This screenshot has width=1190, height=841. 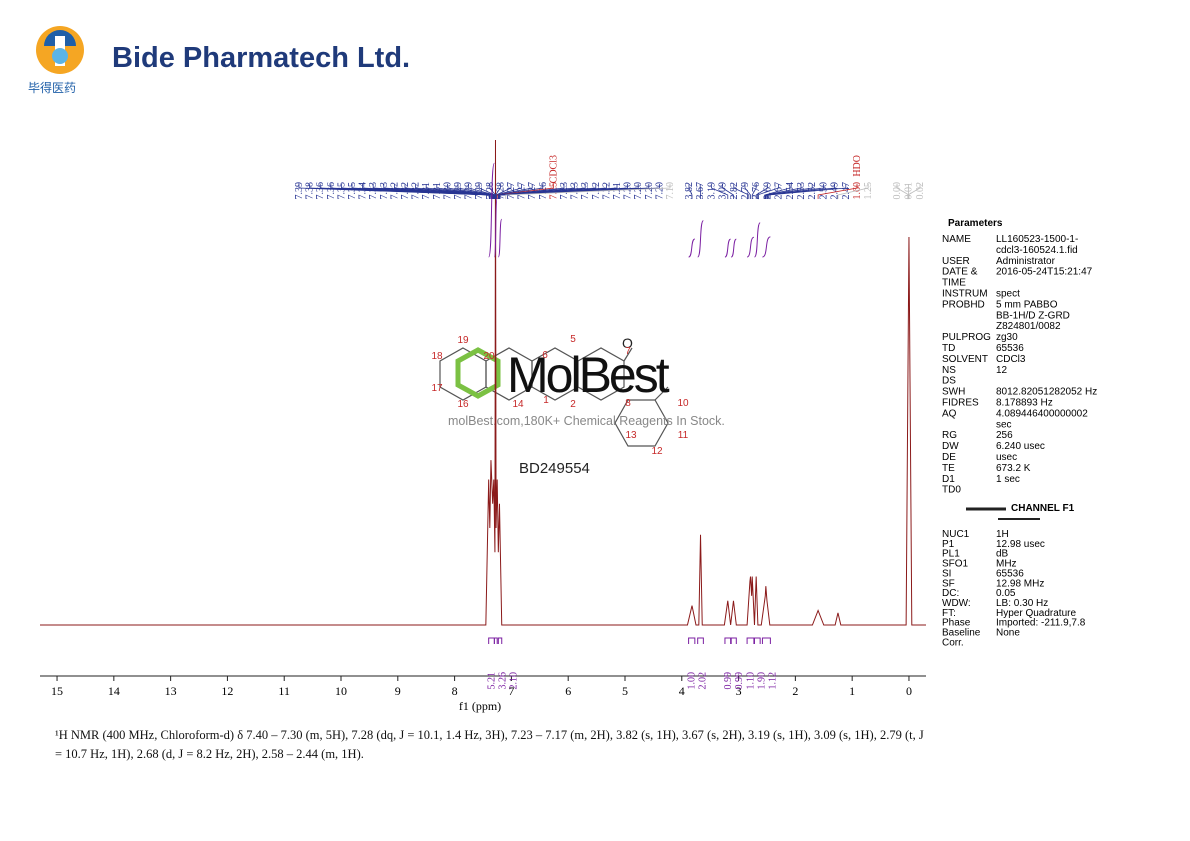 I want to click on x-tick-label: 1, so click(x=852, y=691).